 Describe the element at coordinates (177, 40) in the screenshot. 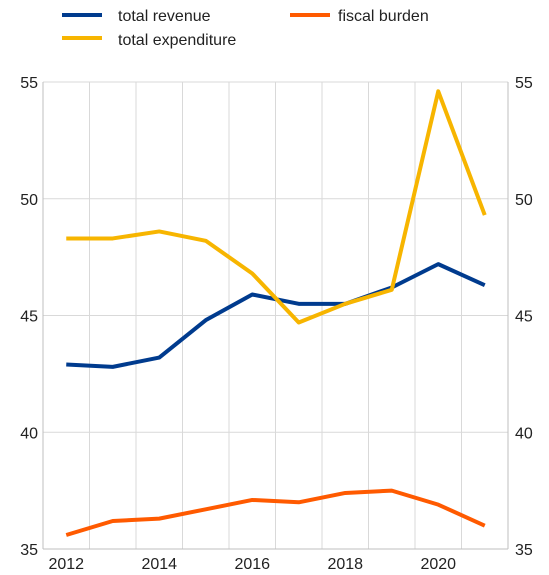

I see `legend-label-total-expenditure: total expenditure` at that location.